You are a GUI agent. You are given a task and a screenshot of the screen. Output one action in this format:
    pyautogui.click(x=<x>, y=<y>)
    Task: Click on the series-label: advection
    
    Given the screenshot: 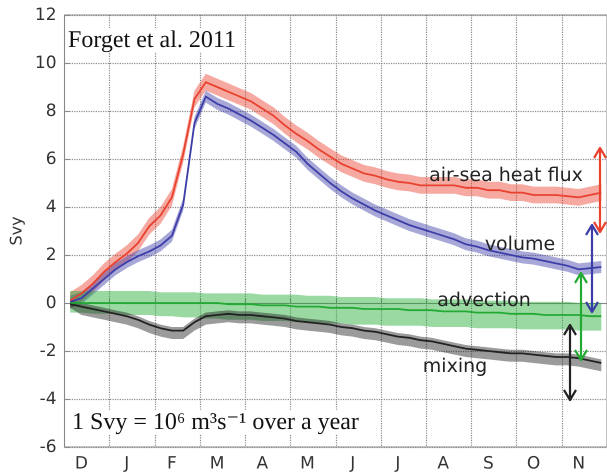 What is the action you would take?
    pyautogui.click(x=484, y=300)
    